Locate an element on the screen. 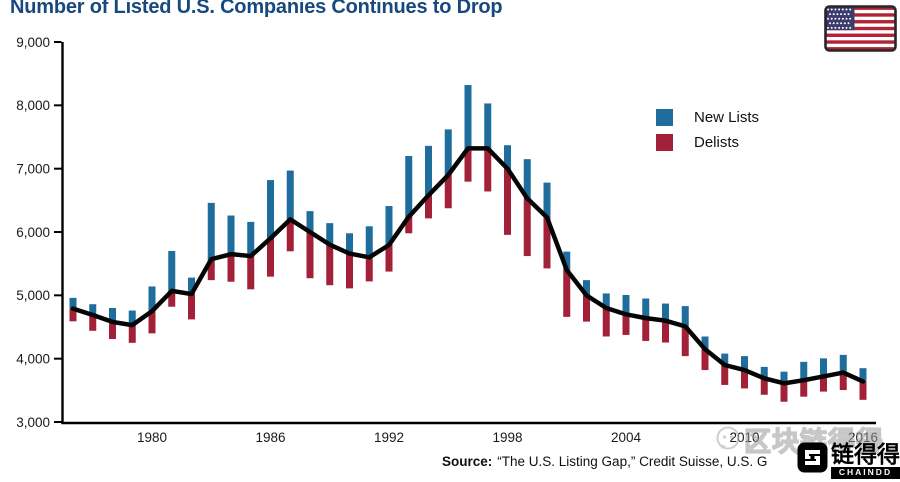 This screenshot has height=482, width=900. x-tick-label: 1980 is located at coordinates (152, 437).